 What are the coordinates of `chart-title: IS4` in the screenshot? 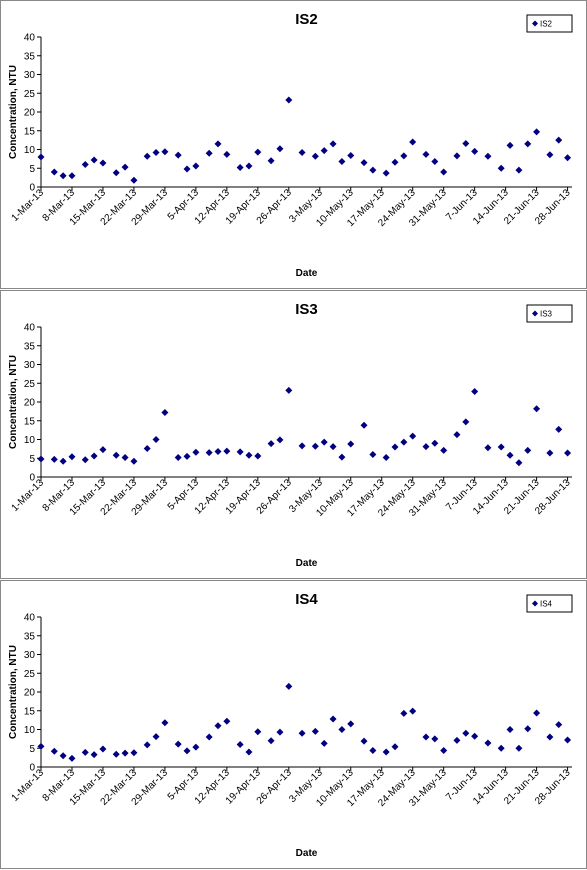 It's located at (306, 599).